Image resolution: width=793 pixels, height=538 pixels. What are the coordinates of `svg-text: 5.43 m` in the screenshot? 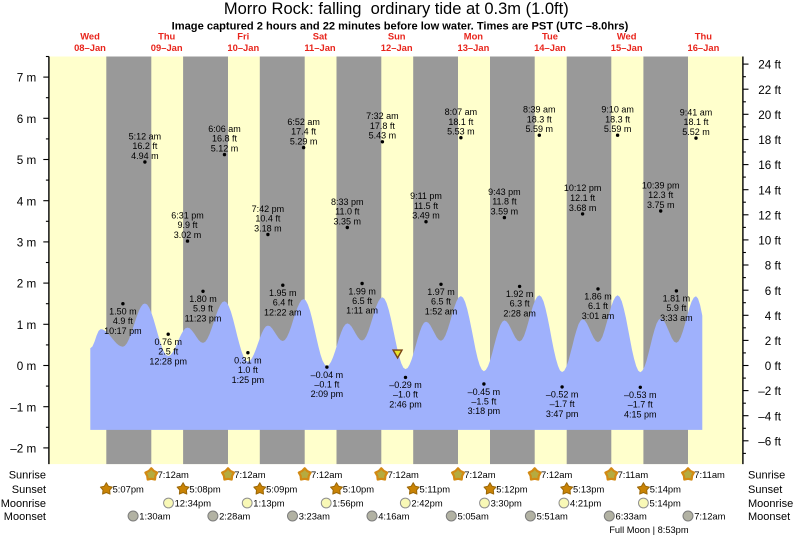 It's located at (383, 136).